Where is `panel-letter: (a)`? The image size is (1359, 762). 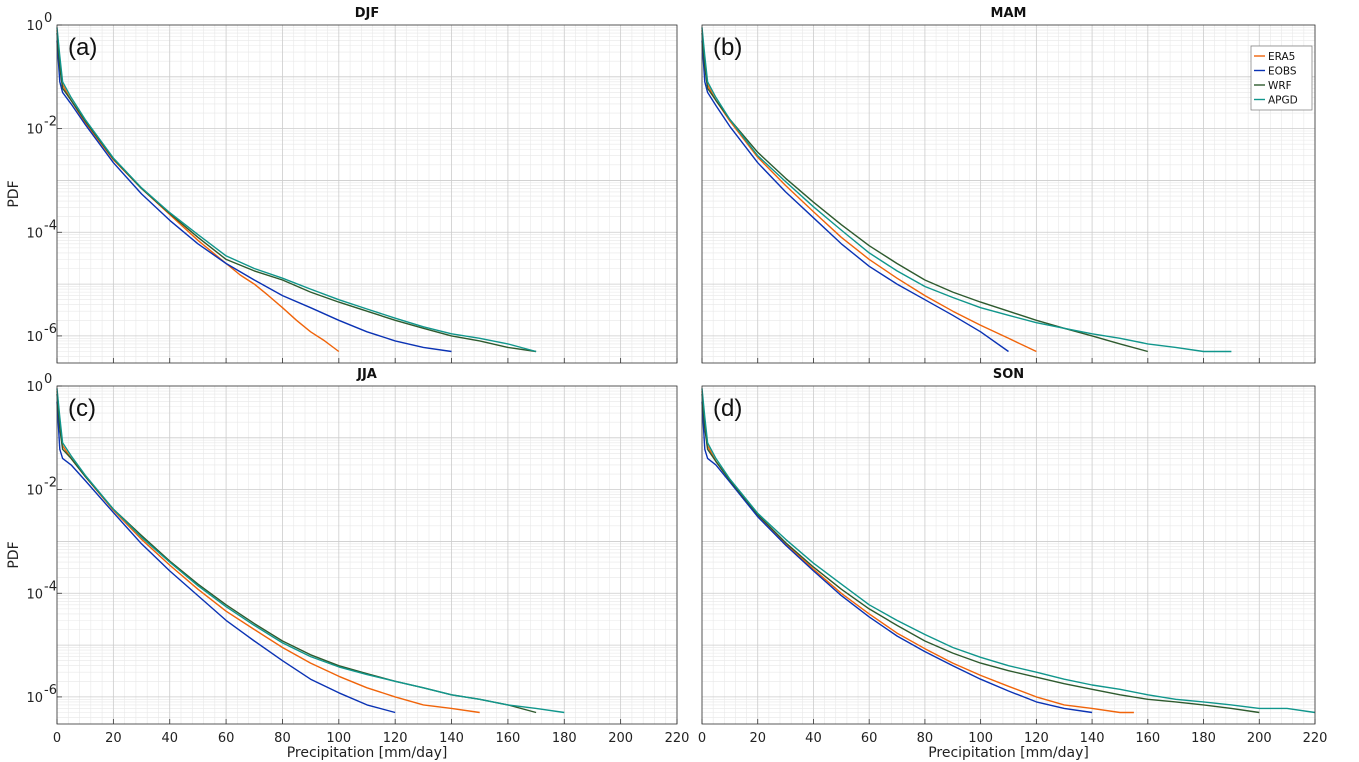
panel-letter: (a) is located at coordinates (82, 47).